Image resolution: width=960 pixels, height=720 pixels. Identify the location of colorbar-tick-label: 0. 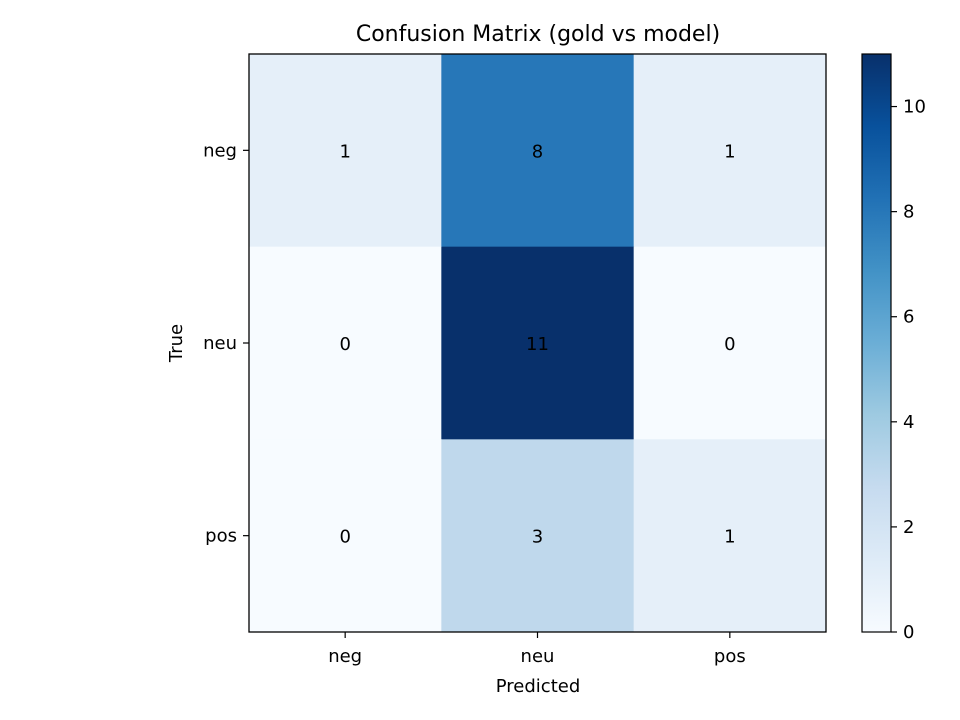
(908, 632).